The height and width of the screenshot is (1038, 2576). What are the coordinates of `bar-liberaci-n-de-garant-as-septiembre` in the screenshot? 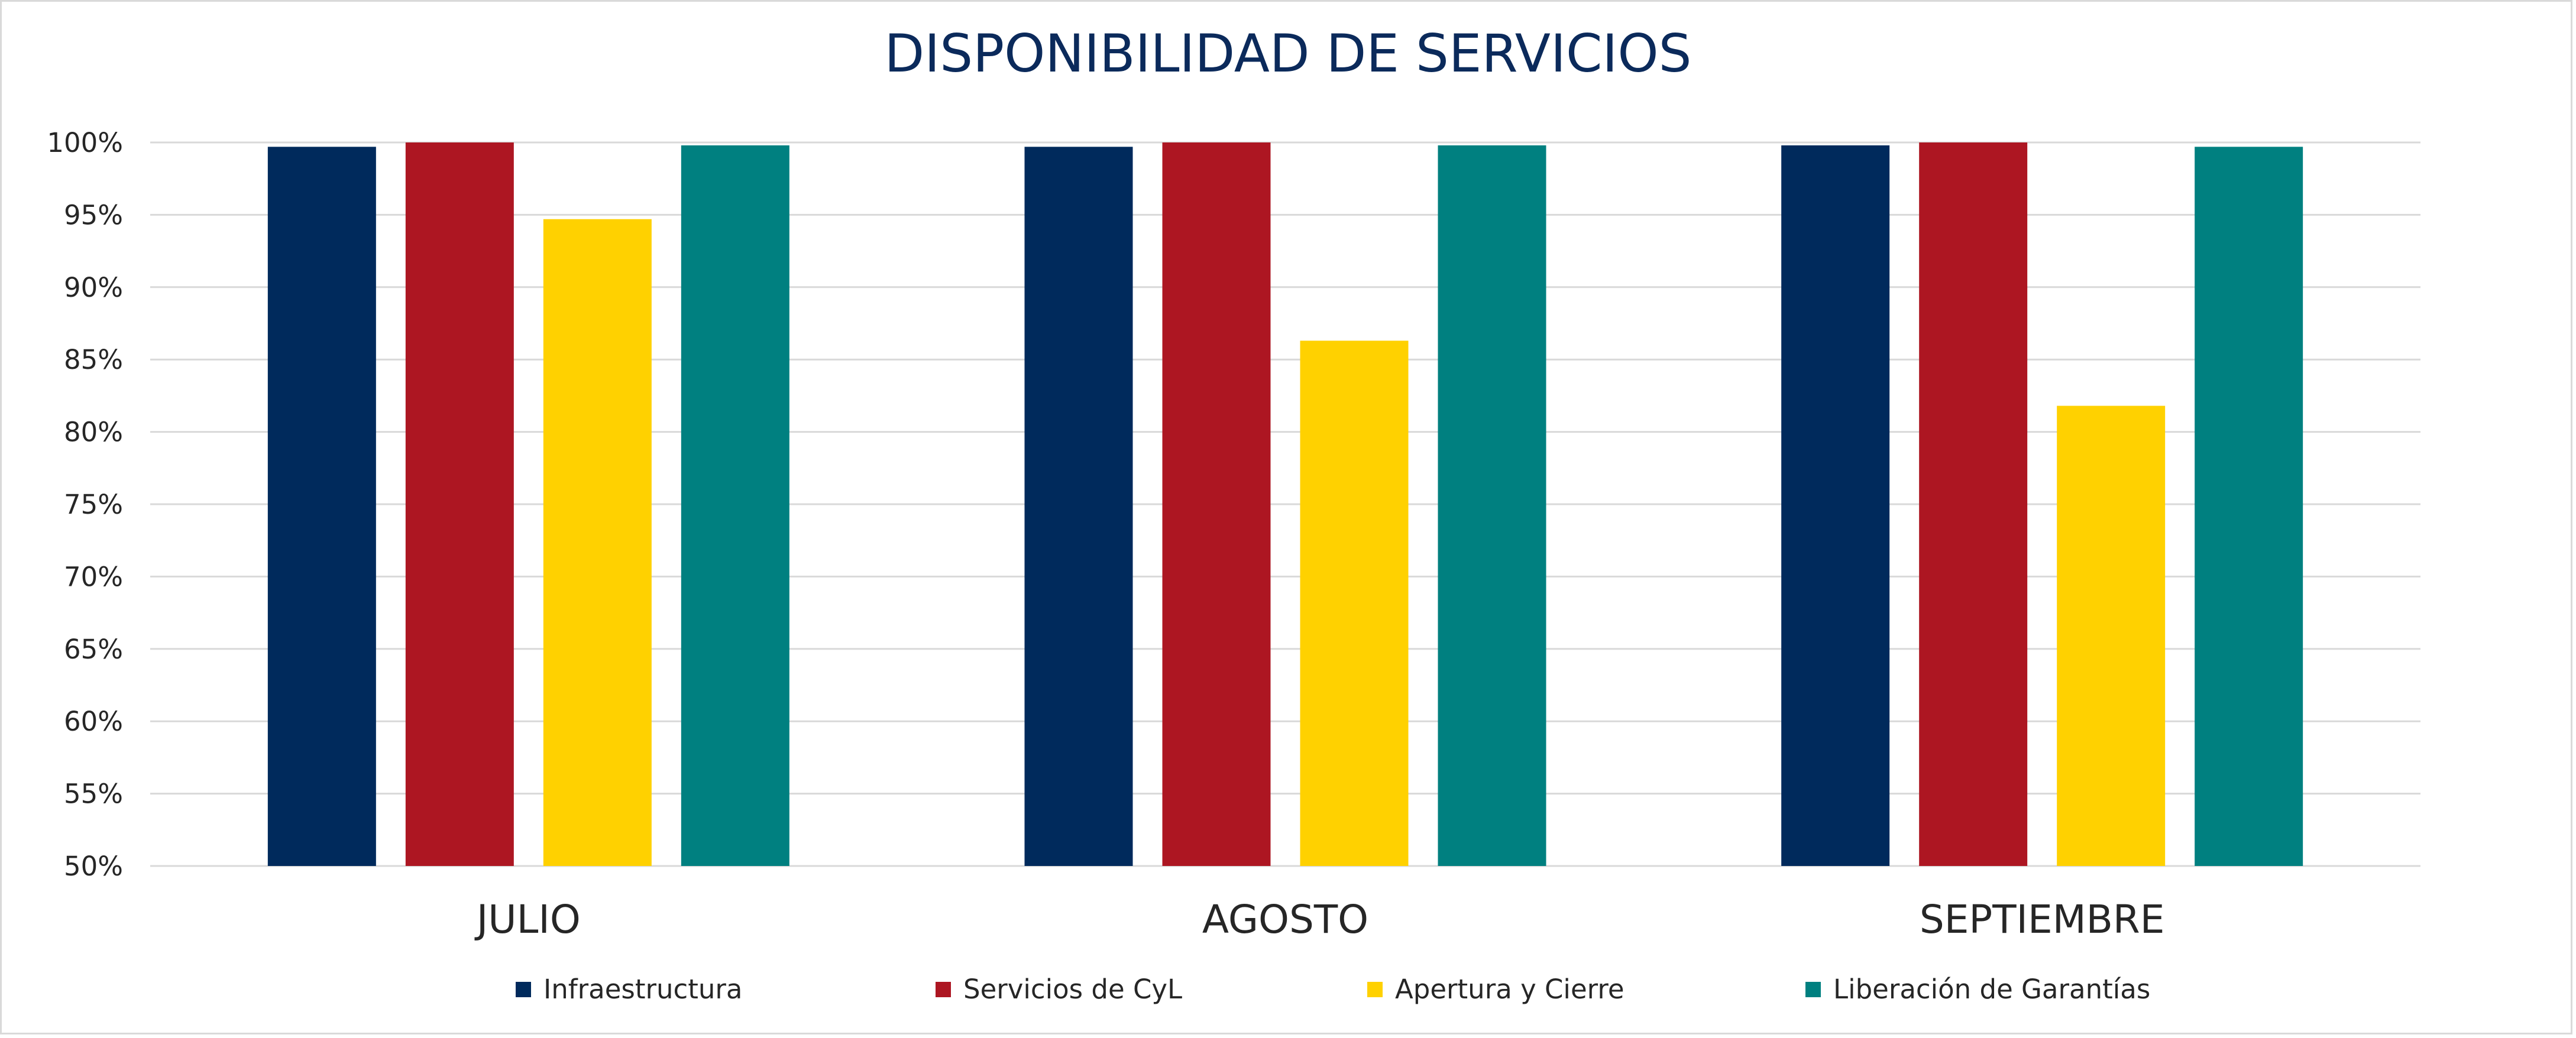 It's located at (2249, 507).